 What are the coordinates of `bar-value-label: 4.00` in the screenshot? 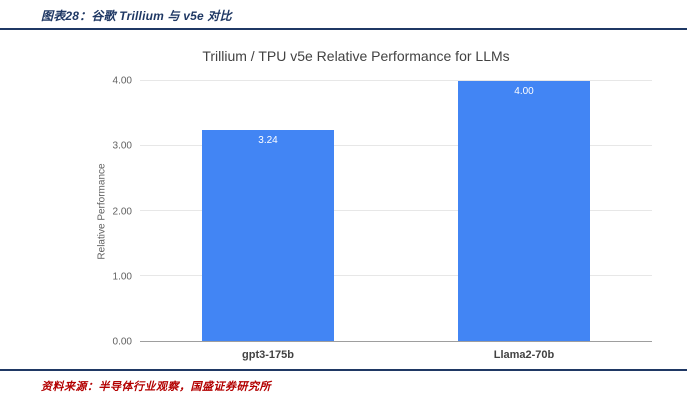 It's located at (524, 91).